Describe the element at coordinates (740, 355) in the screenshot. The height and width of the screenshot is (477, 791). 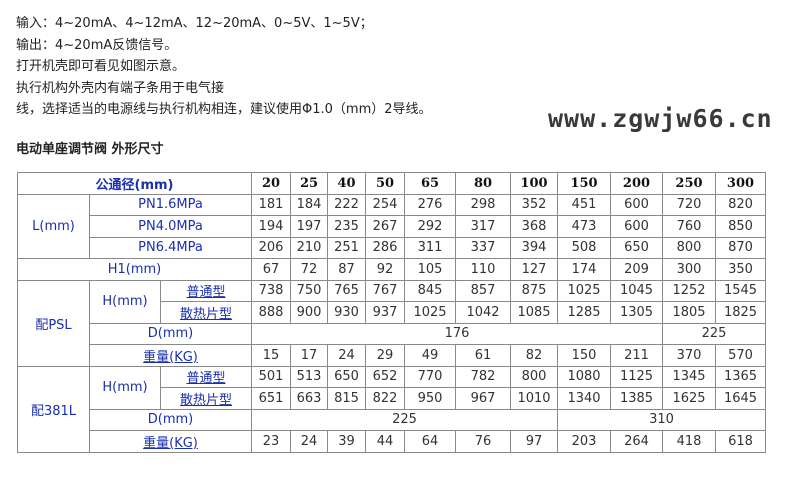
I see `value-cell: 570` at that location.